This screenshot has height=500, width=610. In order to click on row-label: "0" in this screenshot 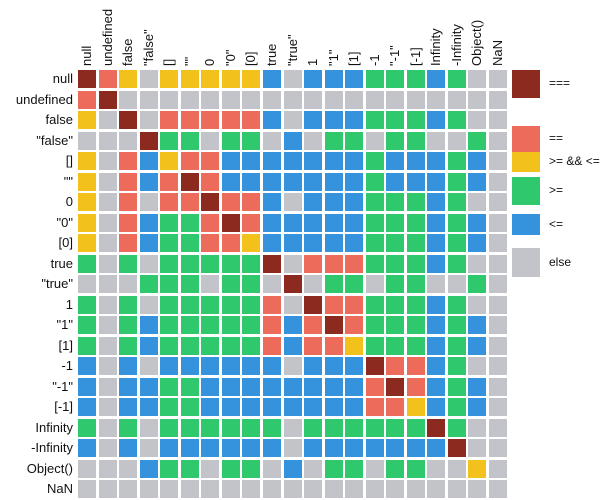, I will do `click(64, 222)`.